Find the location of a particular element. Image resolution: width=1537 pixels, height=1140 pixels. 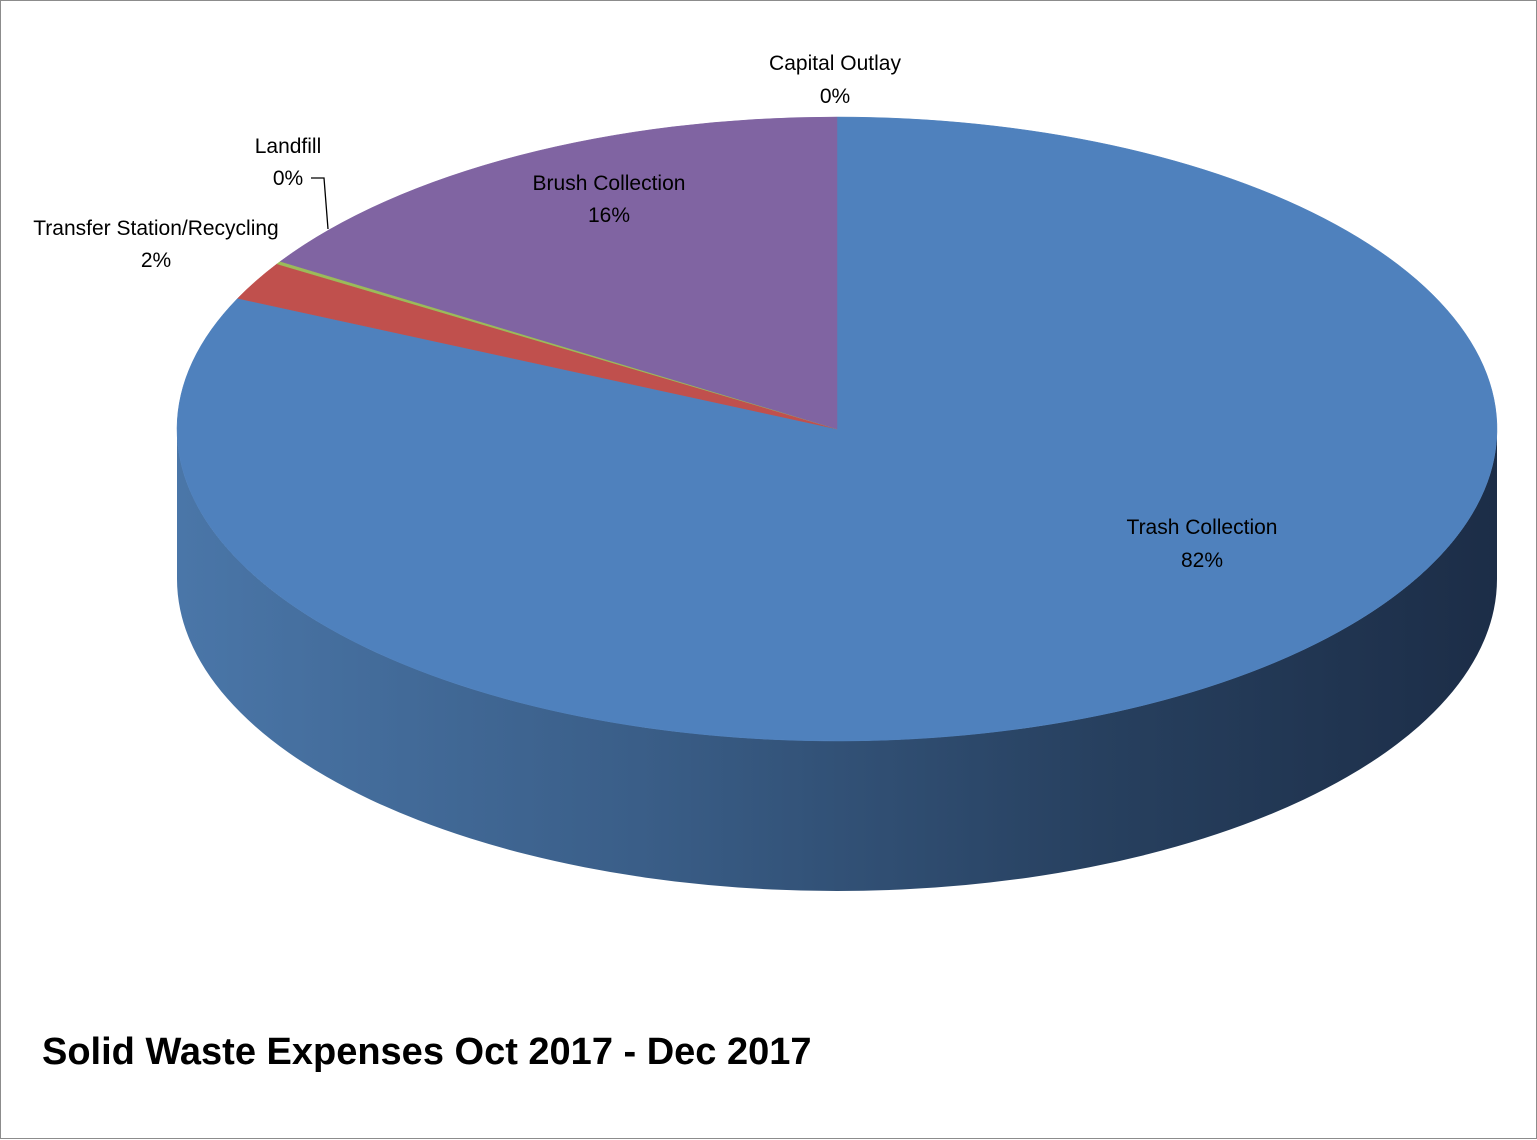

label-trash-collection-name: Trash Collection is located at coordinates (1202, 527).